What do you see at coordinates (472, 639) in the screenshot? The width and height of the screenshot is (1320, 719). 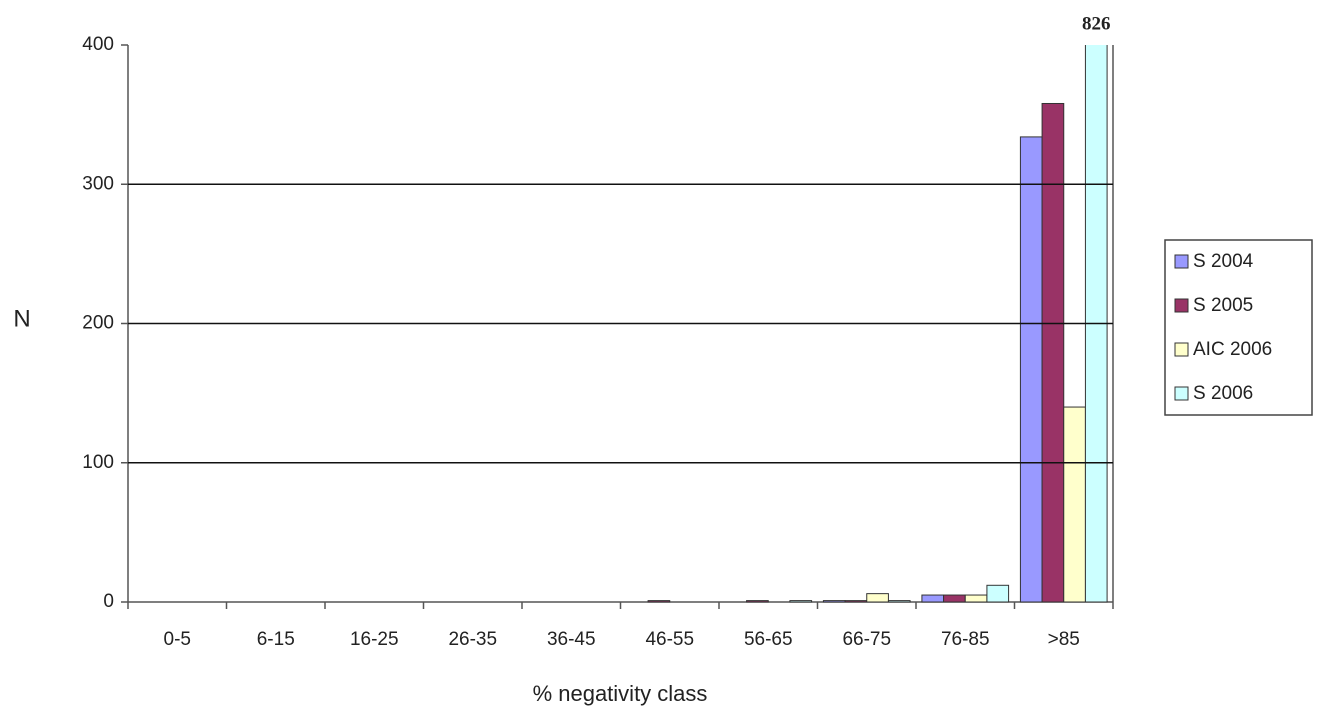 I see `x-tick-label: 26-35` at bounding box center [472, 639].